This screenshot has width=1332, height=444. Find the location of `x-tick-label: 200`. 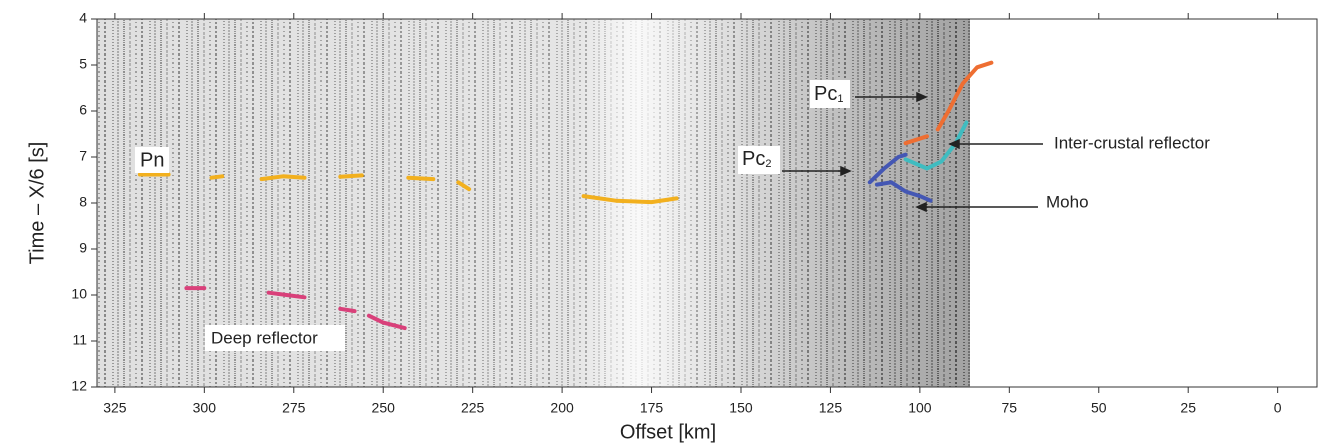

x-tick-label: 200 is located at coordinates (562, 408).